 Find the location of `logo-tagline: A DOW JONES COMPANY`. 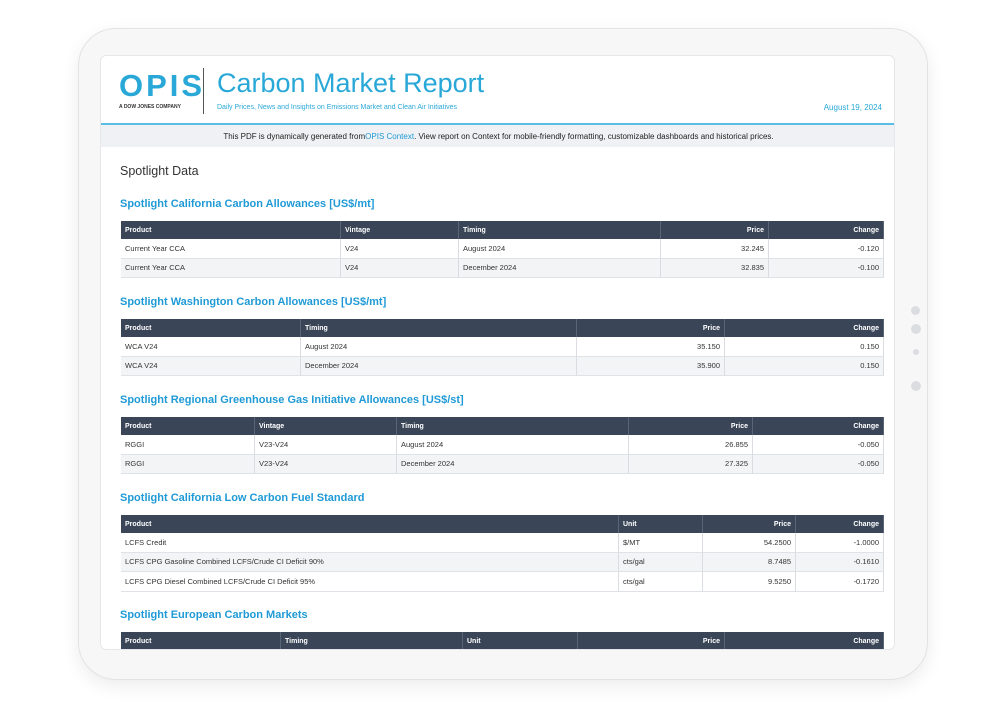

logo-tagline: A DOW JONES COMPANY is located at coordinates (150, 107).